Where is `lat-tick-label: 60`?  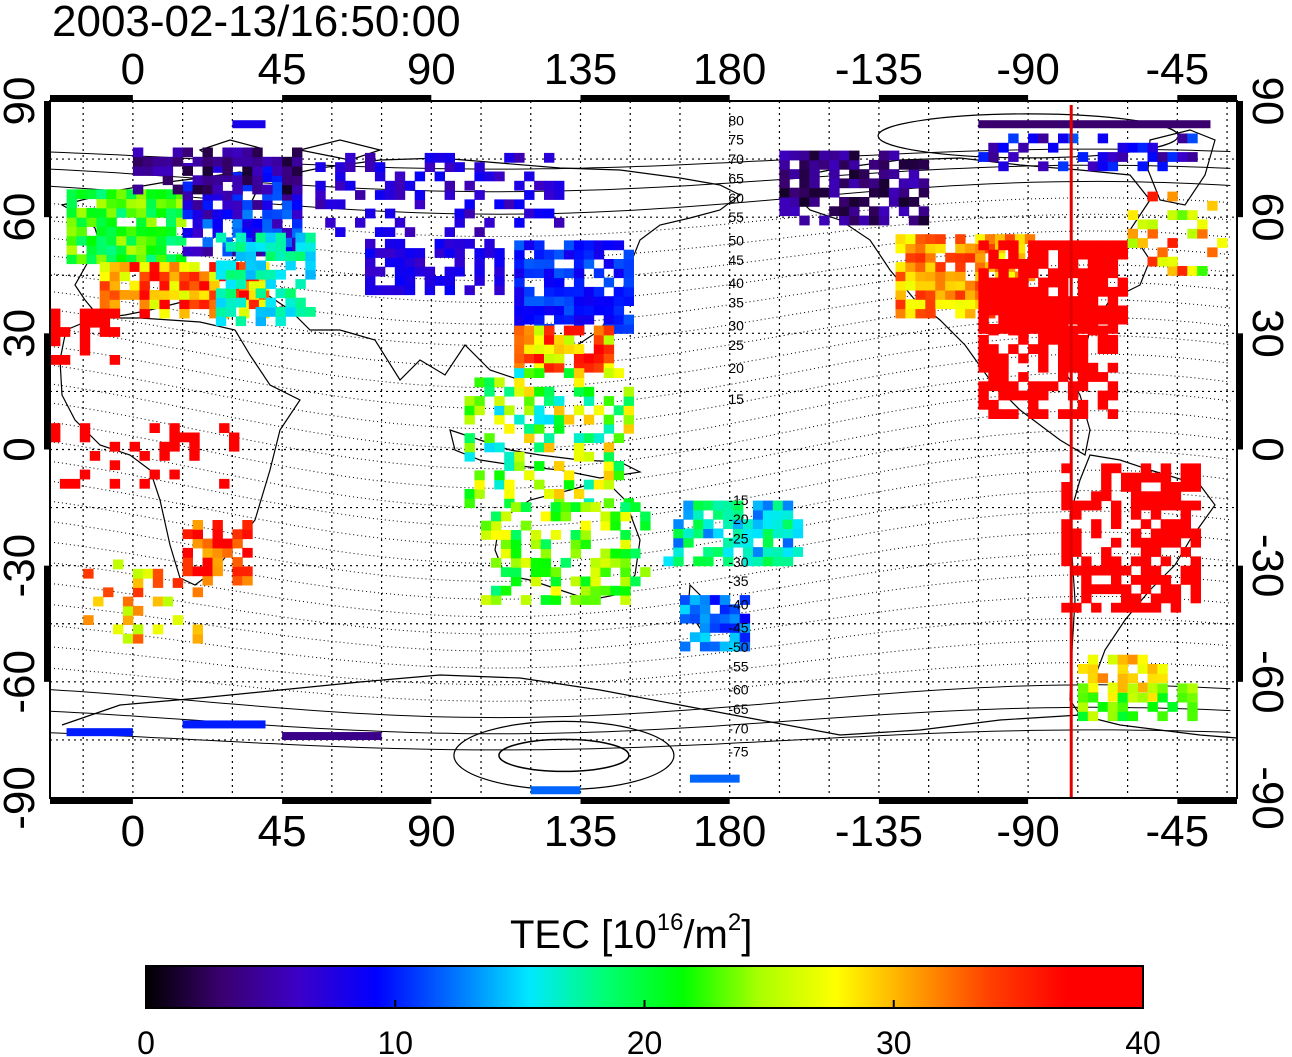
lat-tick-label: 60 is located at coordinates (1267, 217).